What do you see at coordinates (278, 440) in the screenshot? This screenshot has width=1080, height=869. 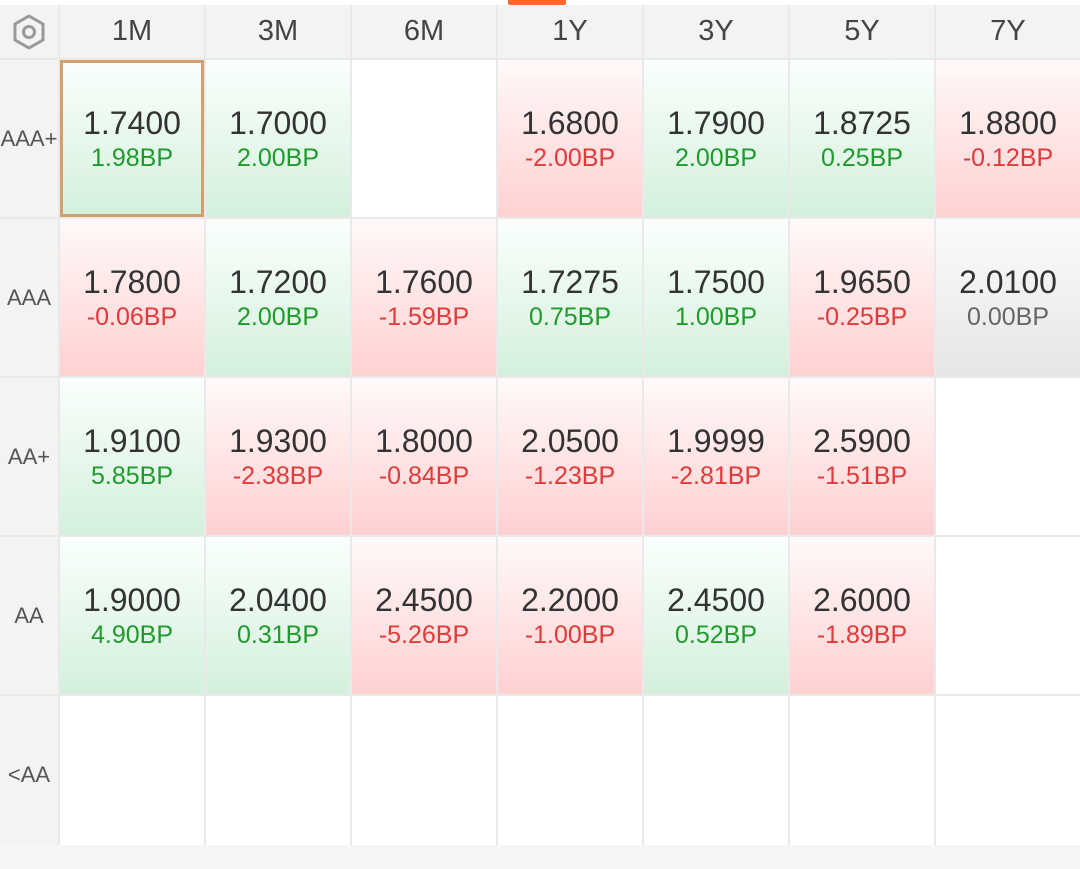 I see `yield-value: 1.9300` at bounding box center [278, 440].